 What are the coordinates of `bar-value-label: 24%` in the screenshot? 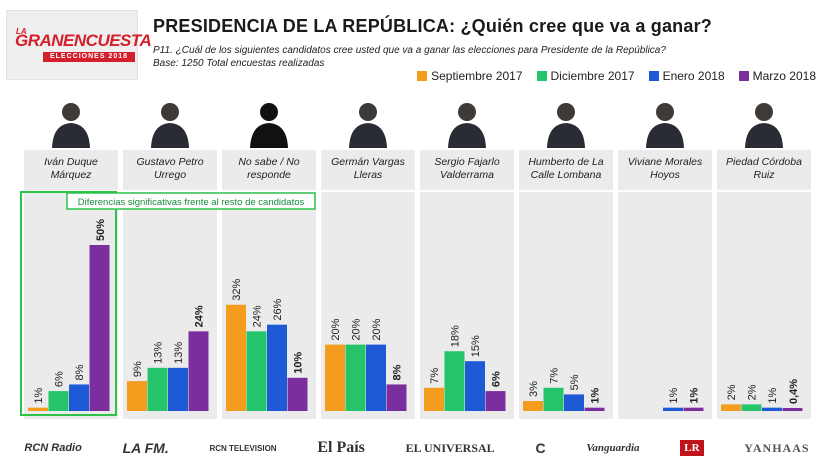 It's located at (258, 316).